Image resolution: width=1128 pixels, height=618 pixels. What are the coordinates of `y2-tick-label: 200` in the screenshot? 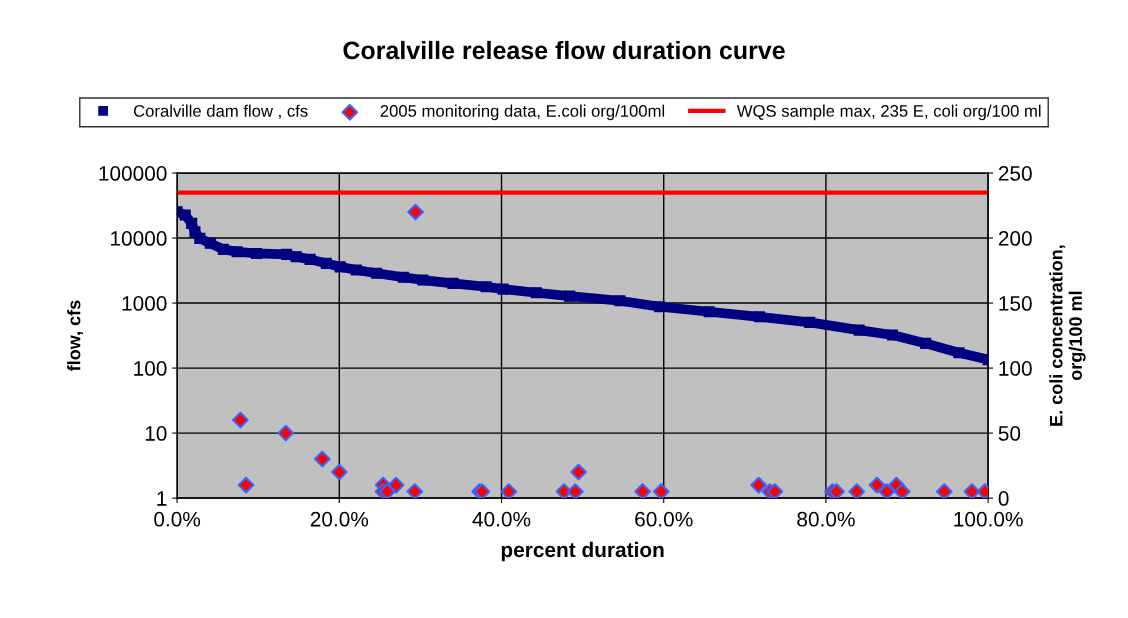 It's located at (1015, 238).